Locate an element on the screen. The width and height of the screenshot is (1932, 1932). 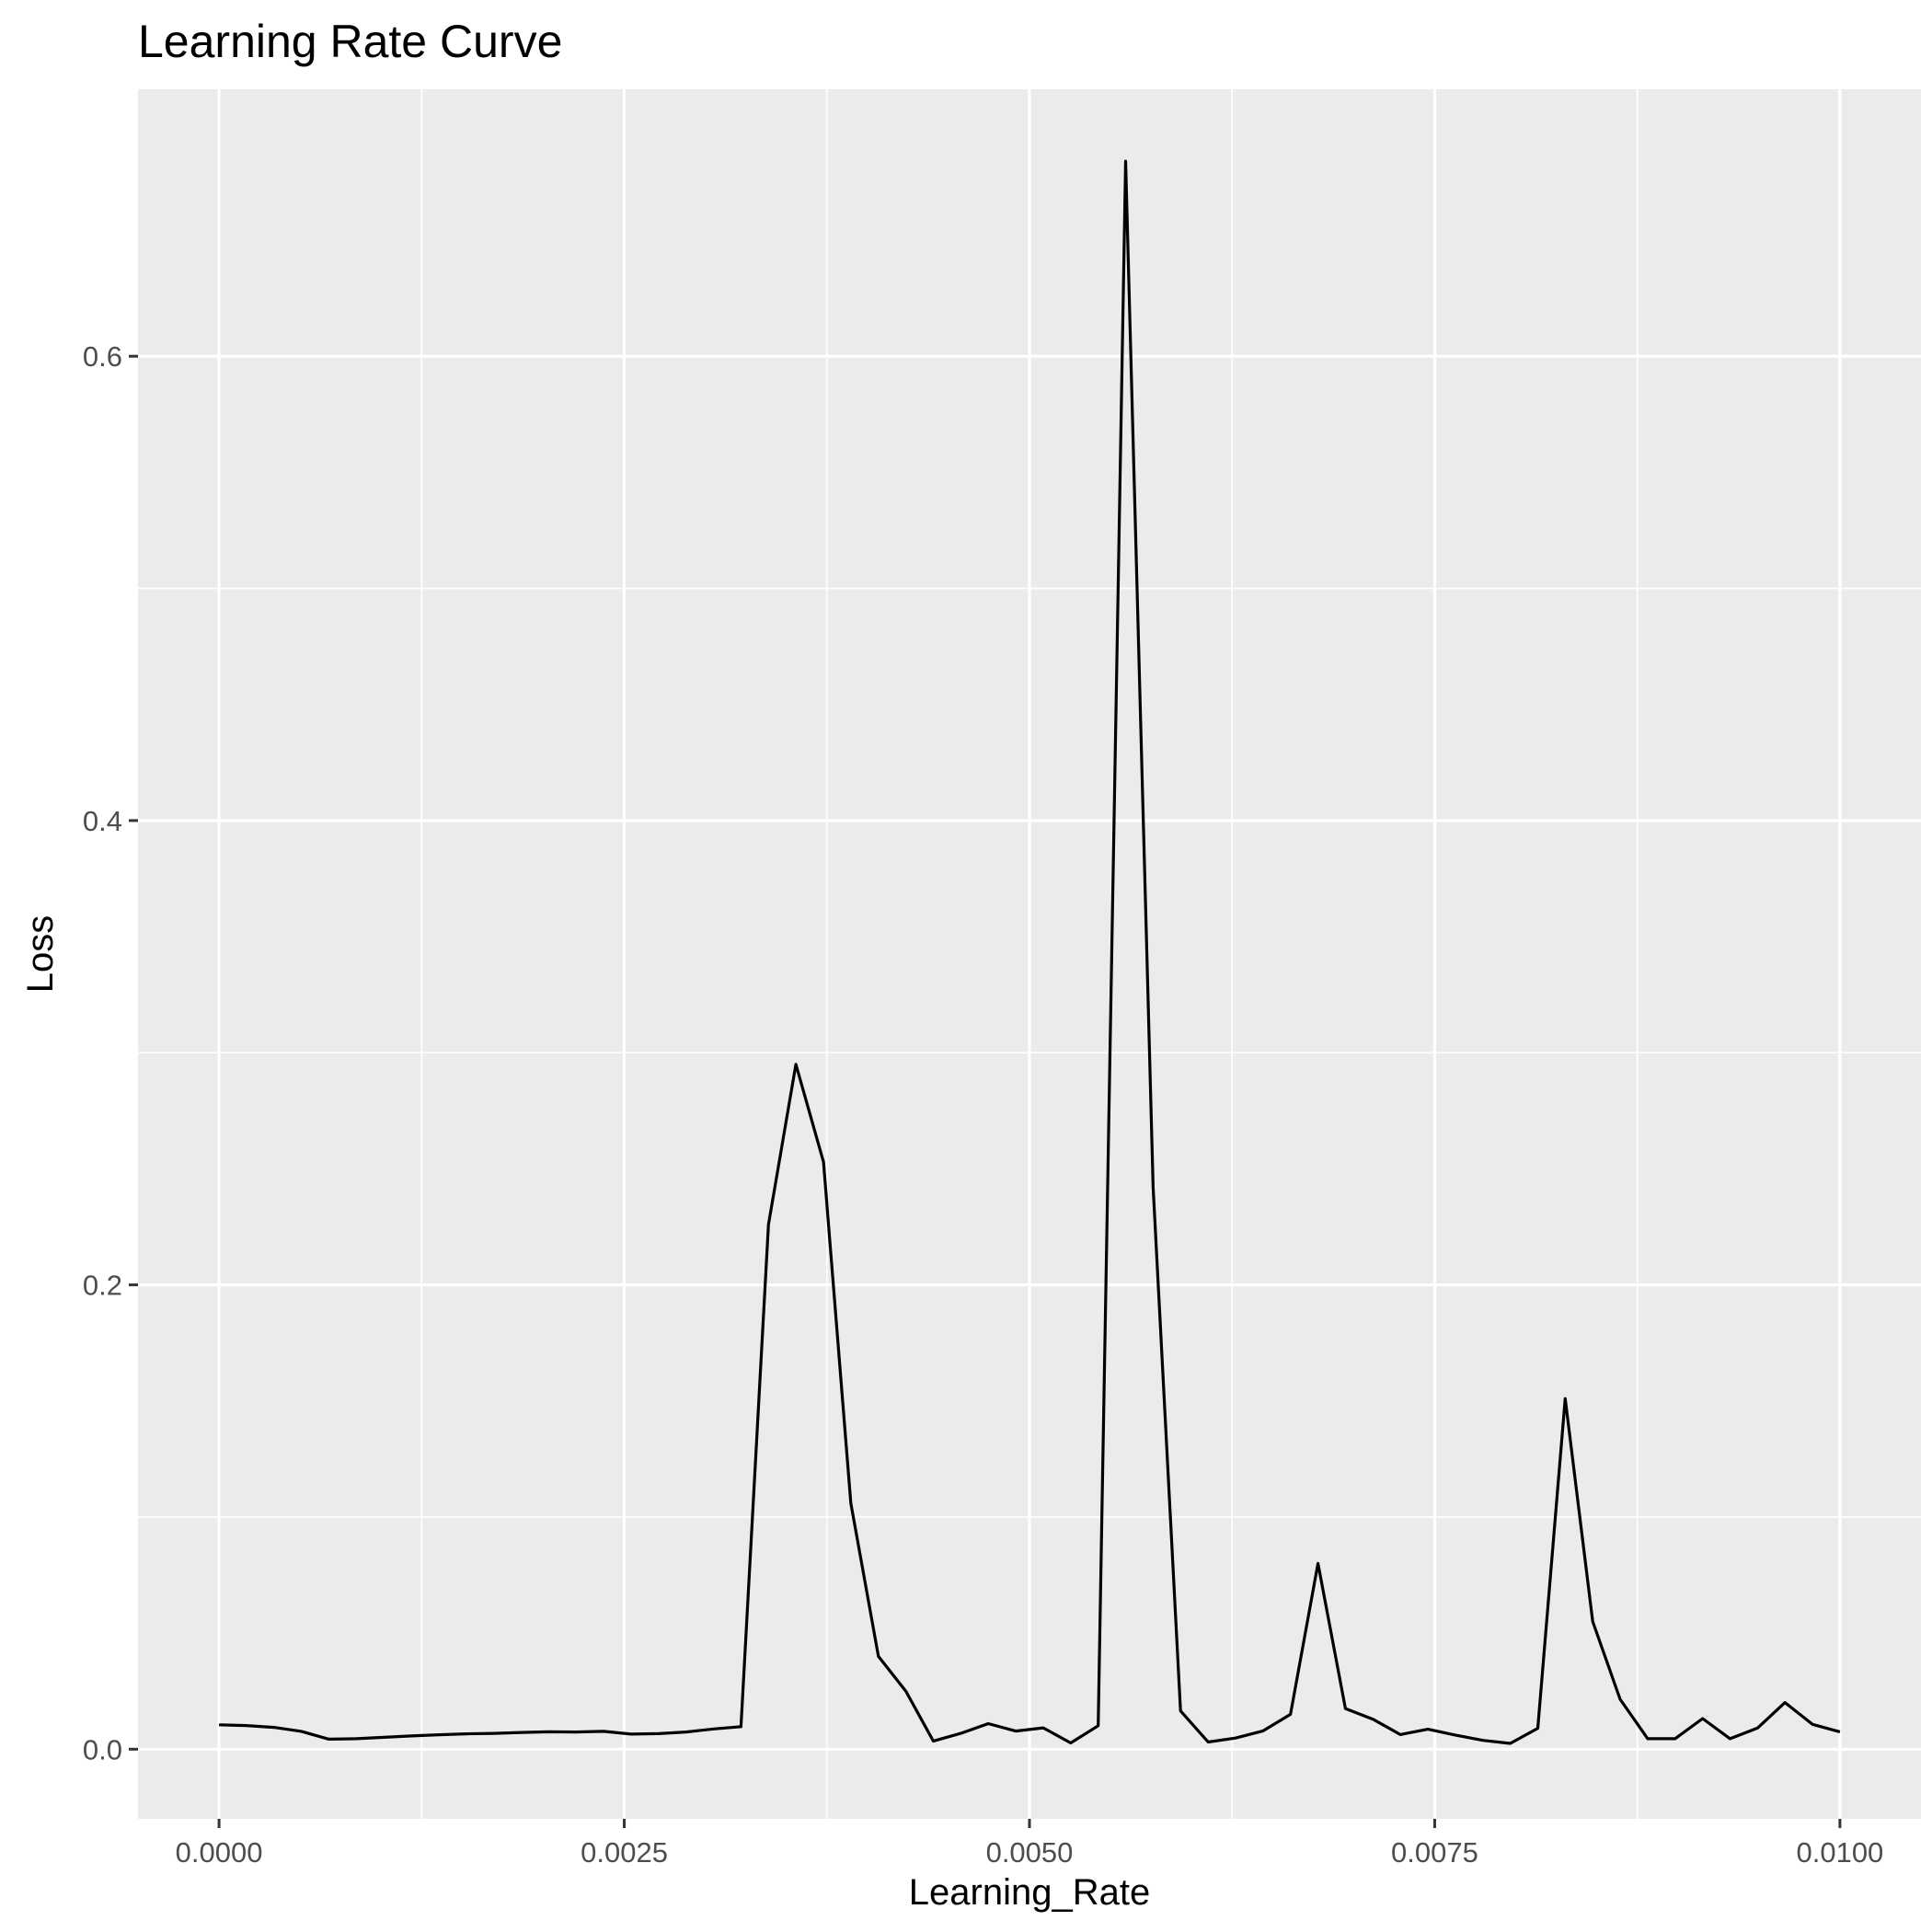
x-tick-label: 0.0100 is located at coordinates (1839, 1852).